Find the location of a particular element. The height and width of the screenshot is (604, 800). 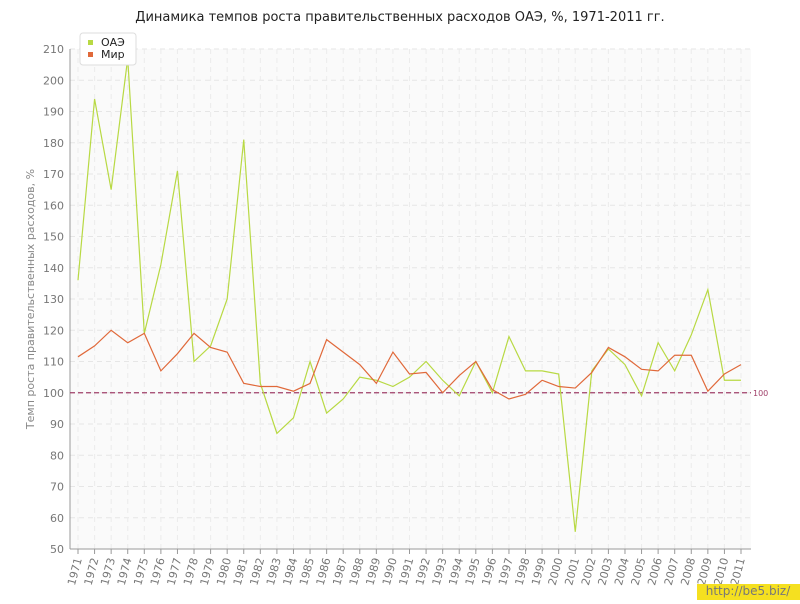

y-tick-label: 150 is located at coordinates (53, 237).